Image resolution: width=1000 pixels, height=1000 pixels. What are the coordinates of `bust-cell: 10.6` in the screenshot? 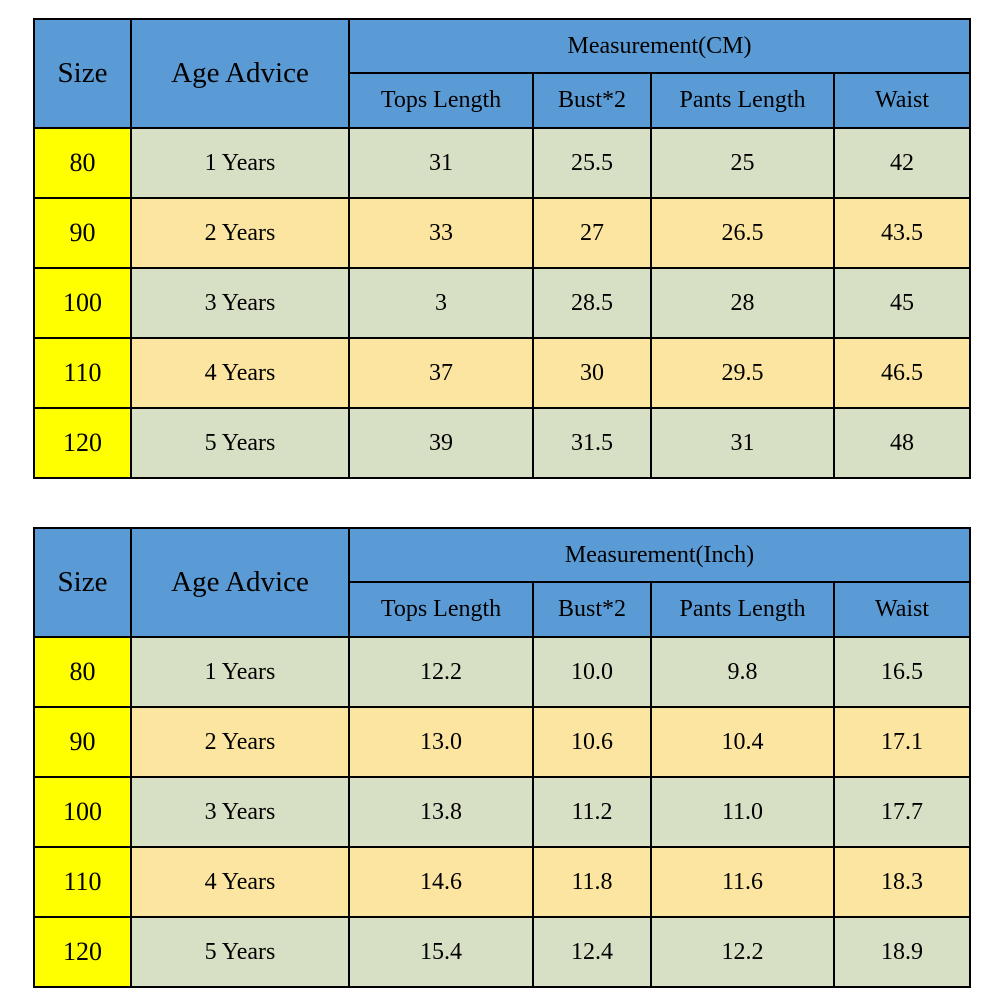 It's located at (592, 742).